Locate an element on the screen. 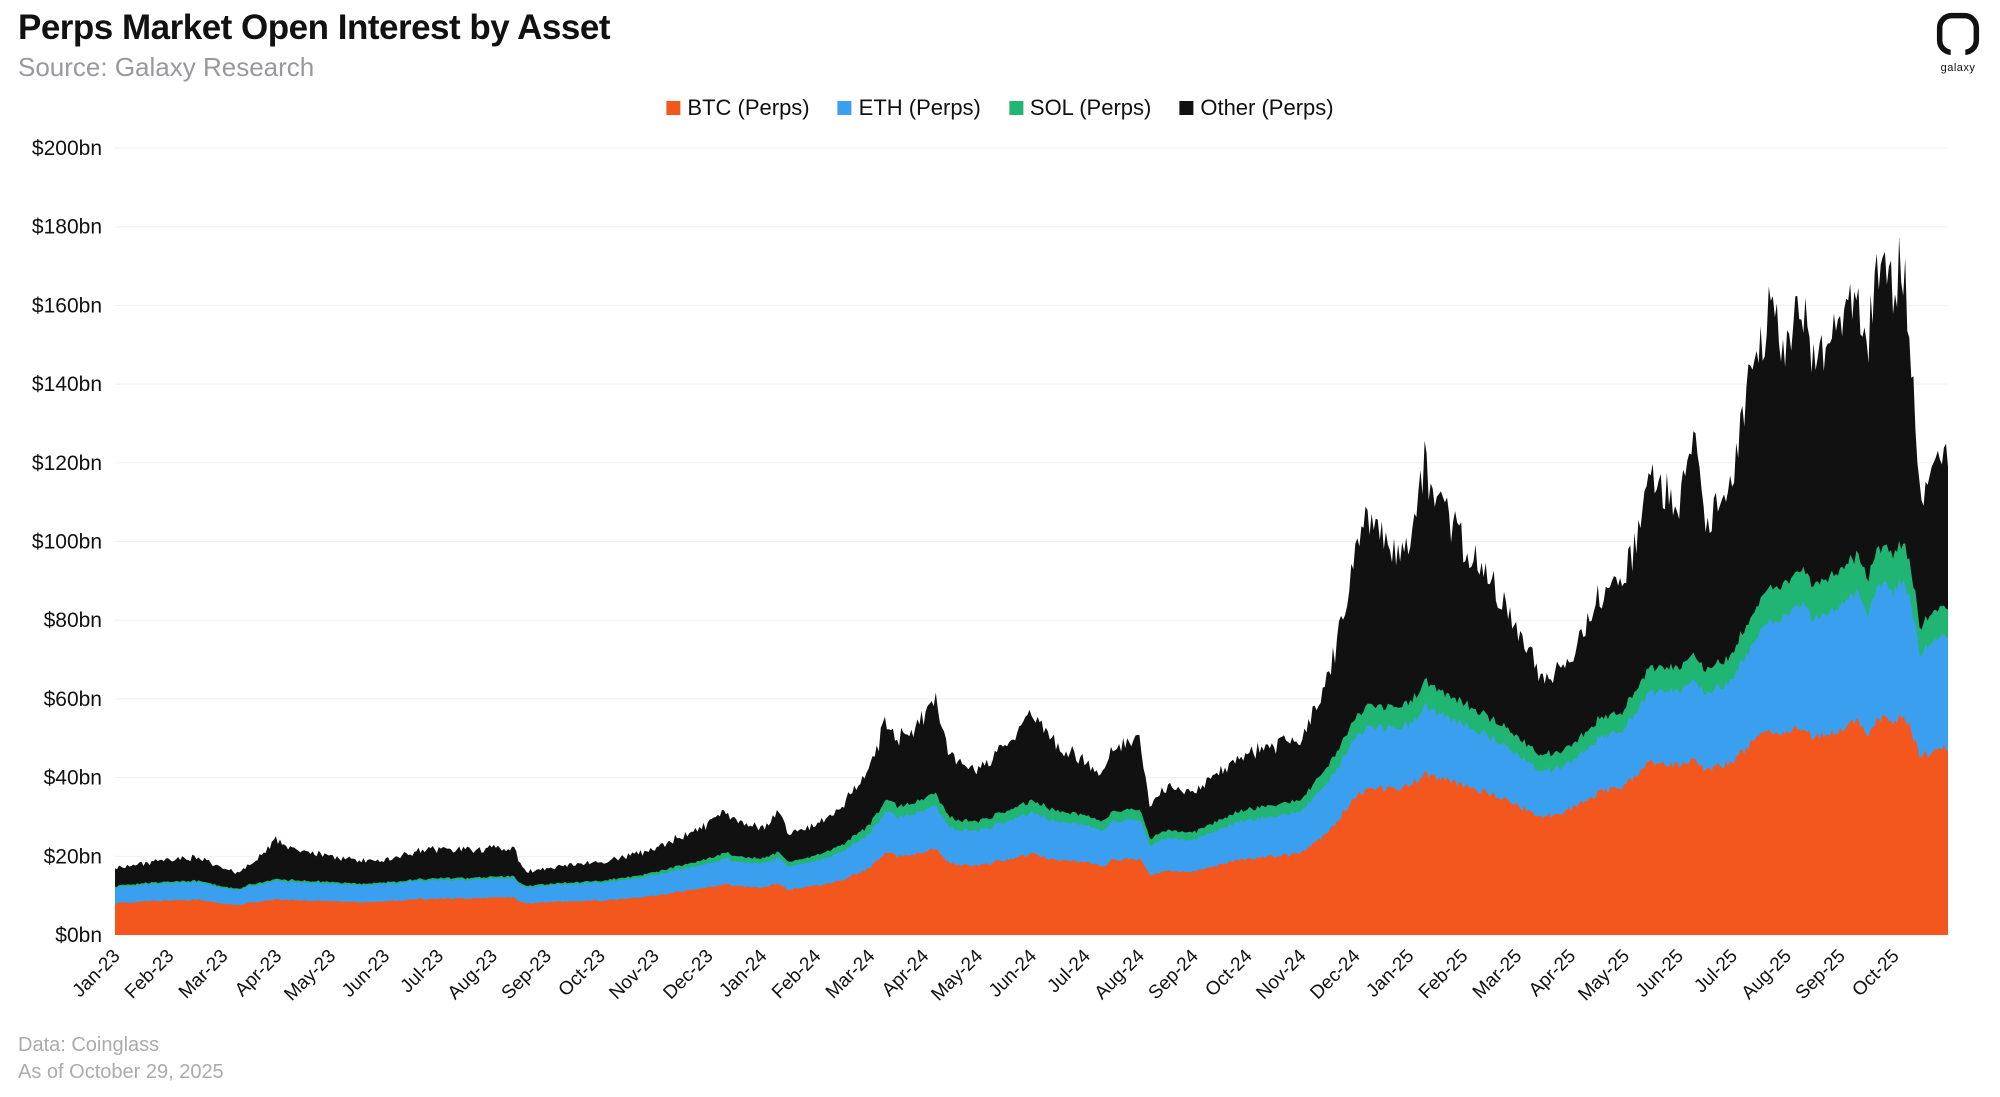 This screenshot has width=2000, height=1097. svg-text: Jun-25 is located at coordinates (1660, 974).